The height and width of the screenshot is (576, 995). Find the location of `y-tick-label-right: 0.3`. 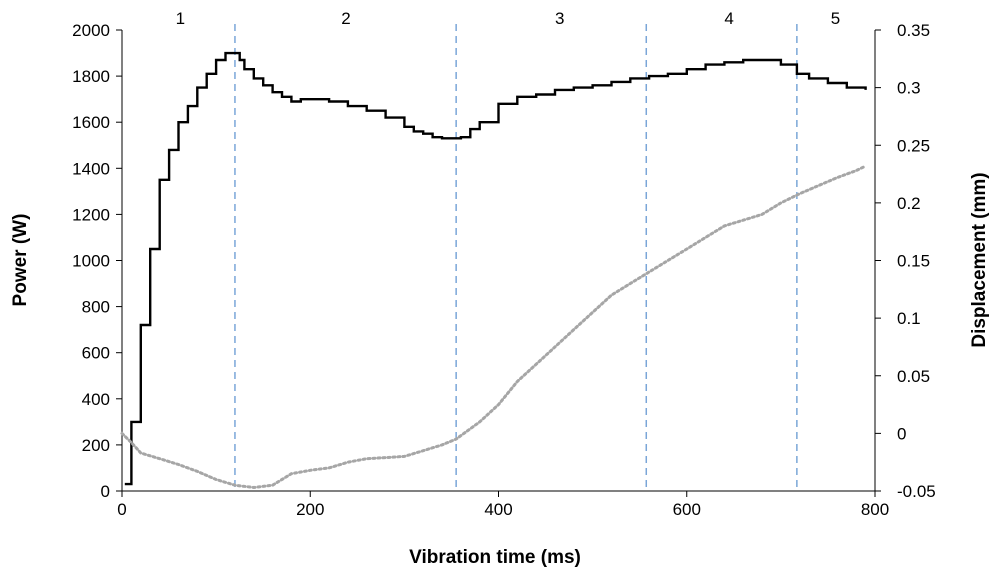

y-tick-label-right: 0.3 is located at coordinates (909, 88).